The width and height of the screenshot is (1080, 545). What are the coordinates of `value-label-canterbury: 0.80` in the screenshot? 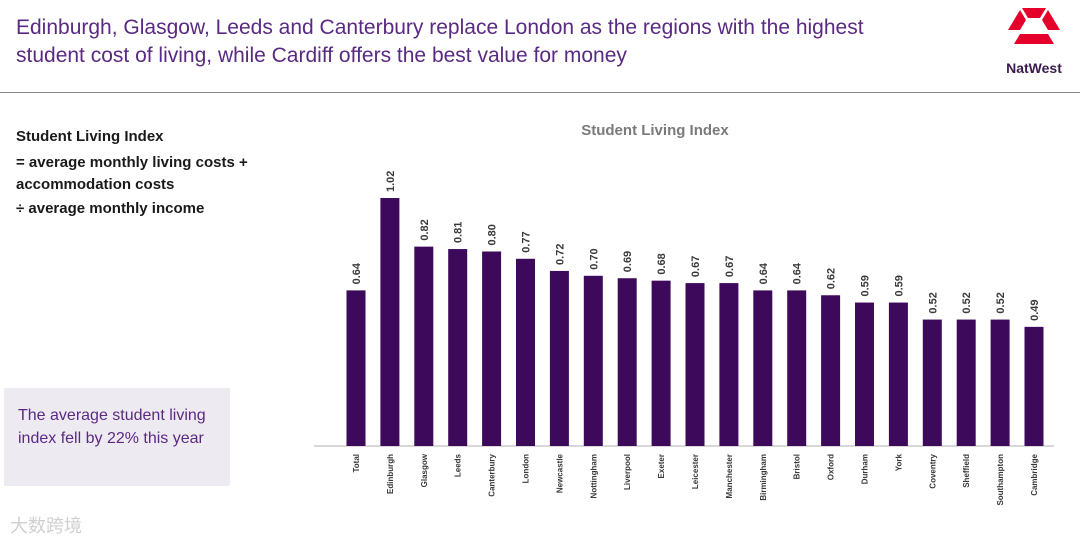 It's located at (493, 234).